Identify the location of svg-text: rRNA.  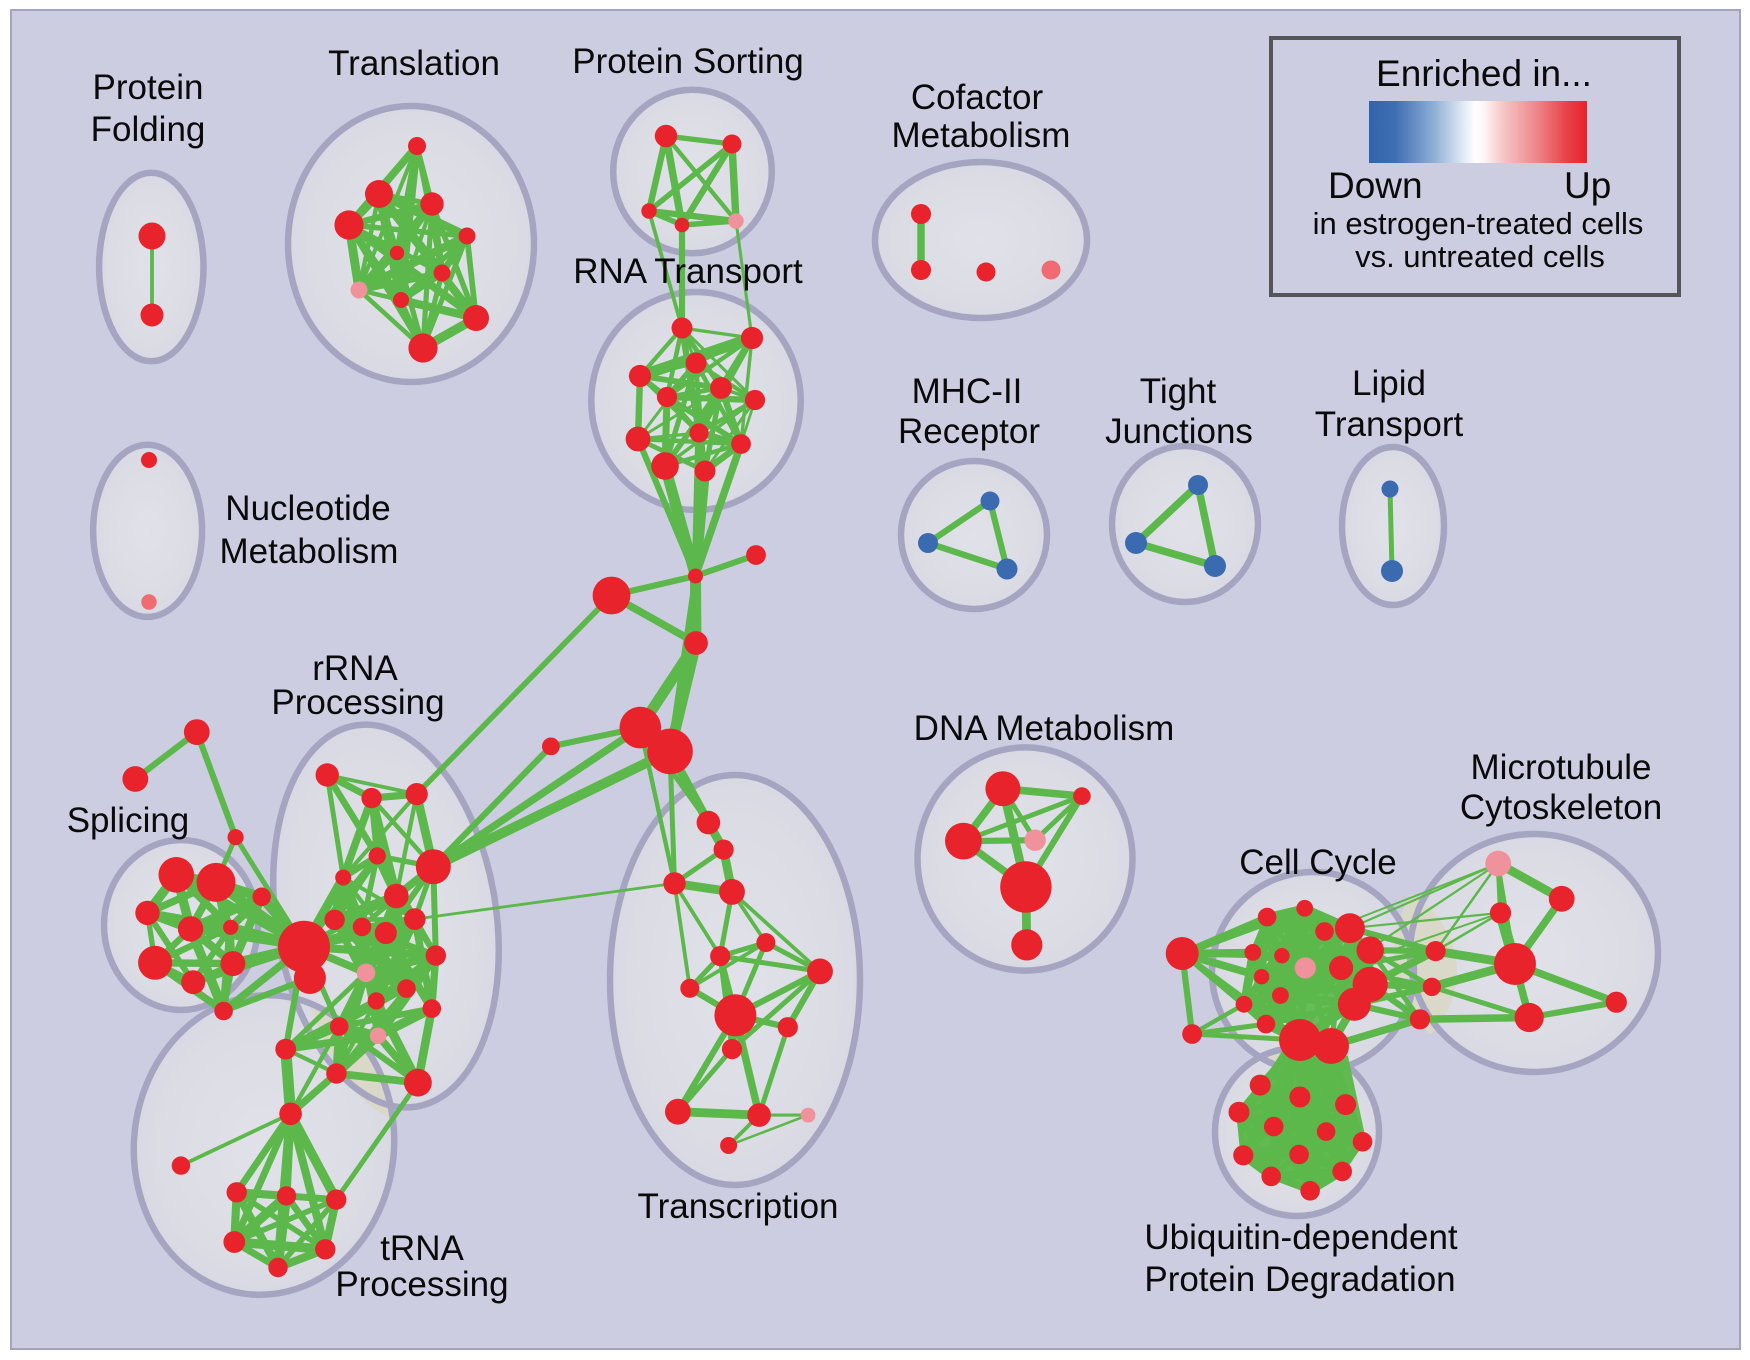
(355, 668).